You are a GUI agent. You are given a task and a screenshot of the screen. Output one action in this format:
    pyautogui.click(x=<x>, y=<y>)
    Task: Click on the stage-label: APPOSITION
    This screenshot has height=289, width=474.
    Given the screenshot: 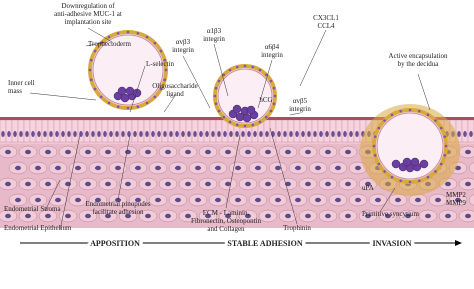 What is the action you would take?
    pyautogui.click(x=115, y=243)
    